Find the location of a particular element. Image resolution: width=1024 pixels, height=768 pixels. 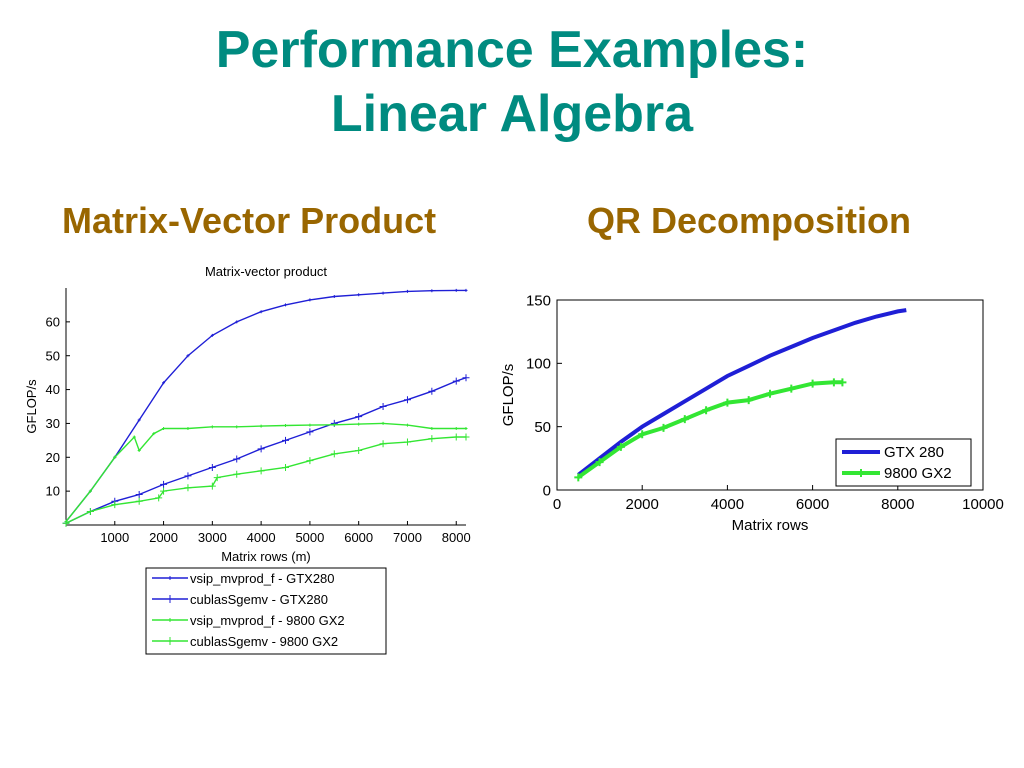

x-tick-label: 1000 is located at coordinates (114, 537).